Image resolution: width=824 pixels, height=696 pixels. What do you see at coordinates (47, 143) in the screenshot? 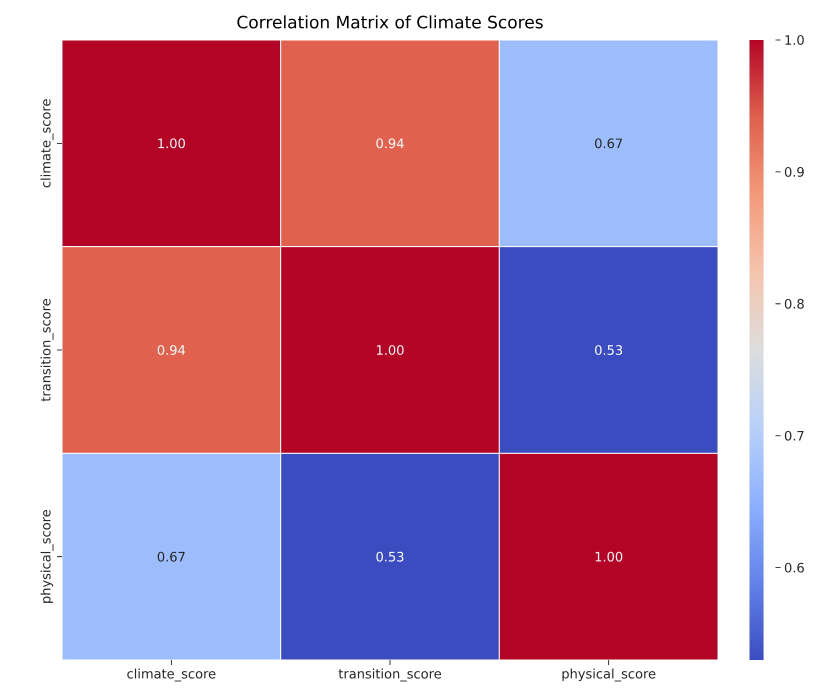
I see `y-tick-label: climate_score` at bounding box center [47, 143].